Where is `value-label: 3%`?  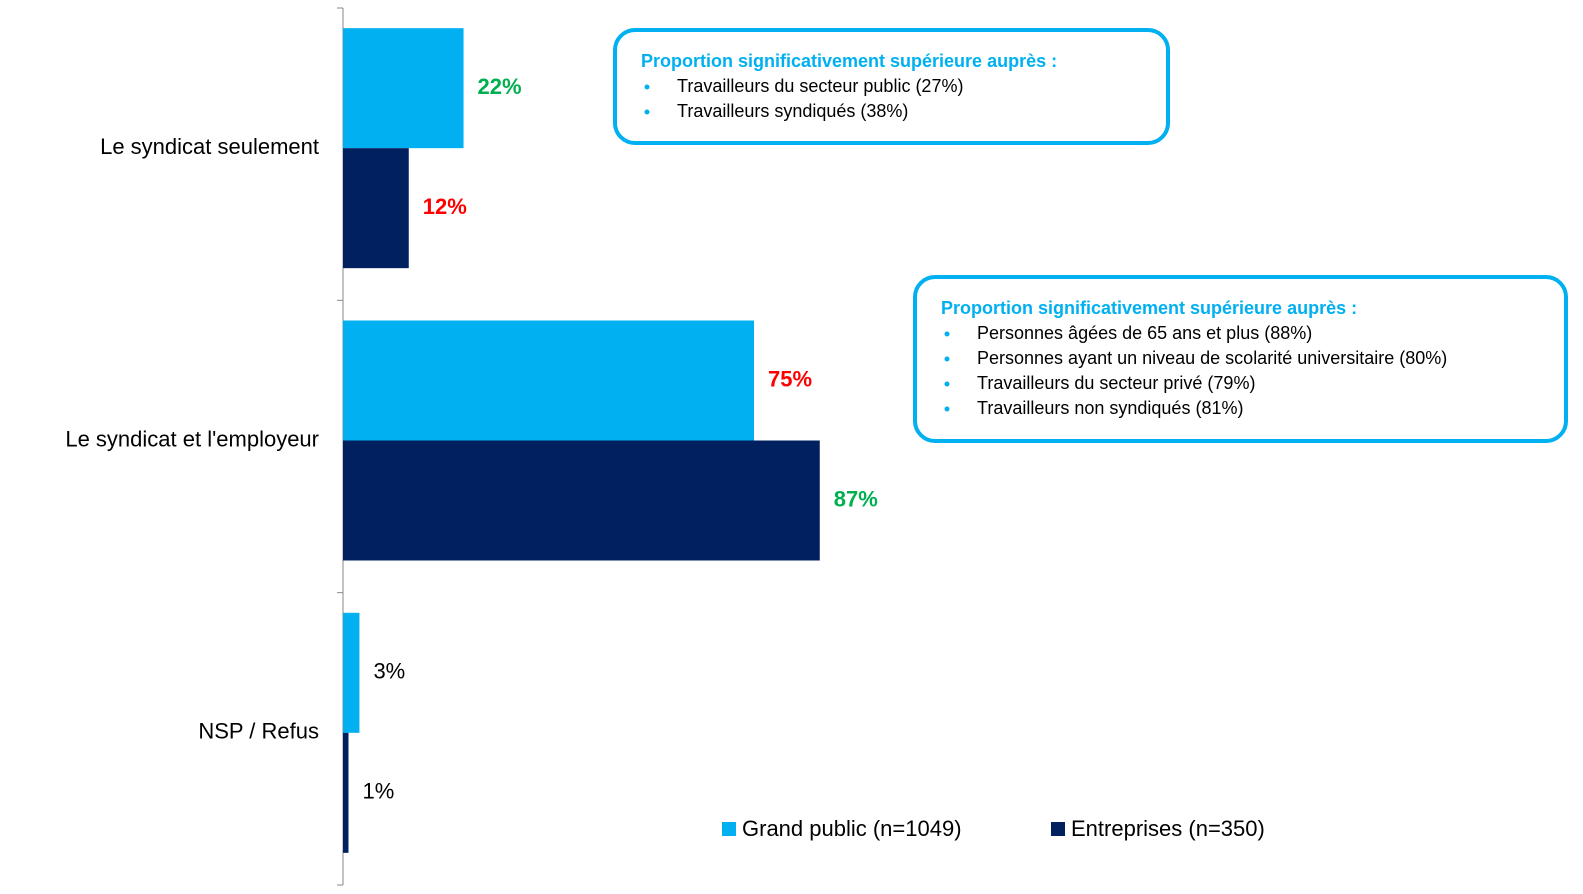
value-label: 3% is located at coordinates (389, 671).